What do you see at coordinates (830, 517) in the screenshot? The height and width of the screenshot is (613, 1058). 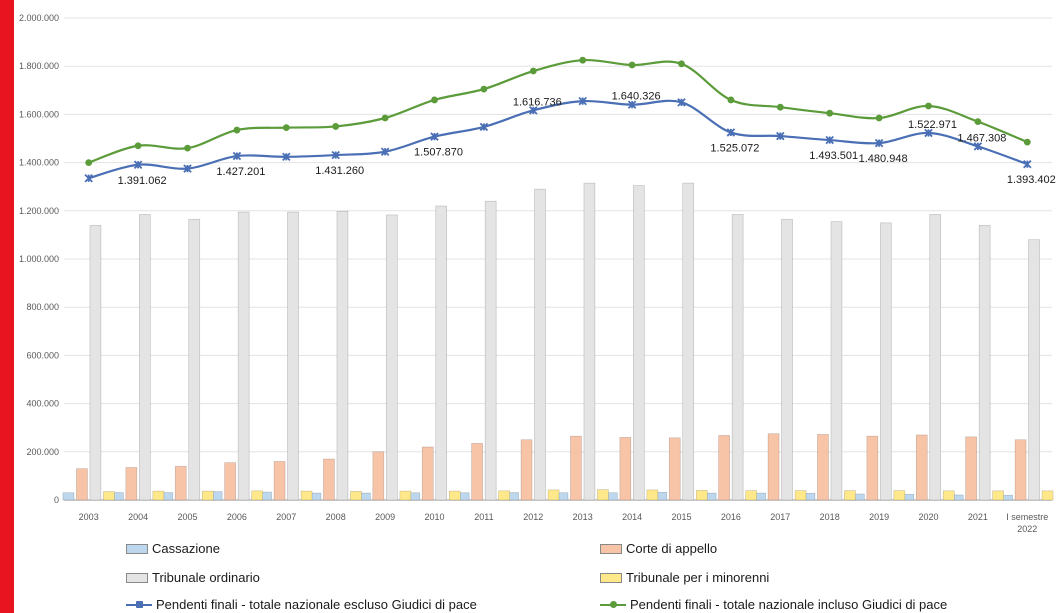 I see `x-tick-label: 2018` at bounding box center [830, 517].